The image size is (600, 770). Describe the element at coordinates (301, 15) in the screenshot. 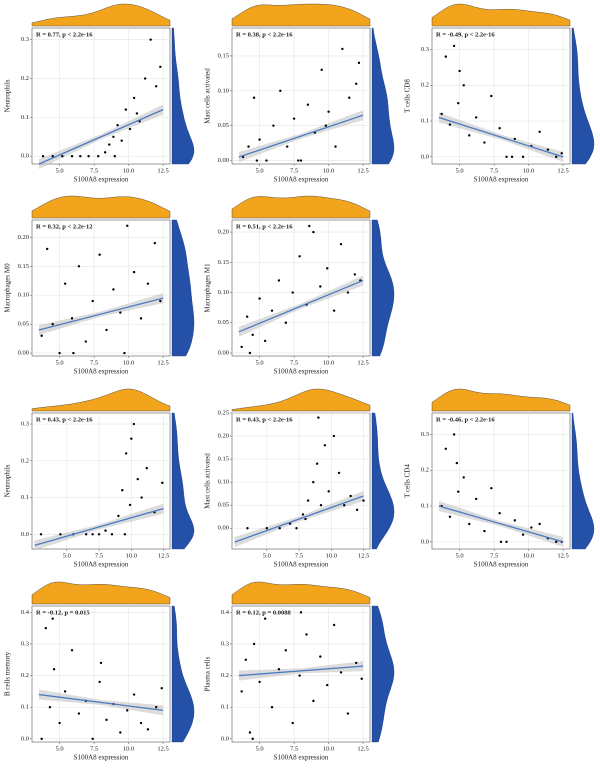

I see `x-density` at that location.